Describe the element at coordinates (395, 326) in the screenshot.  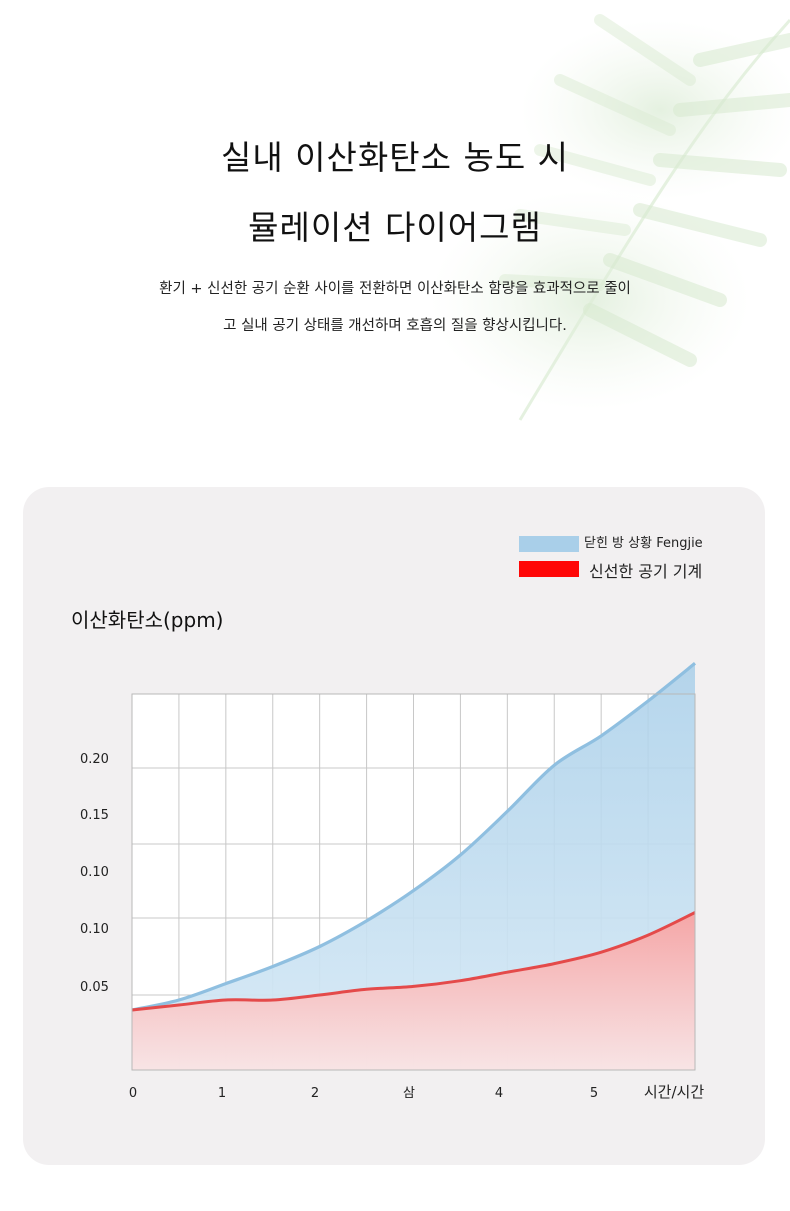
I see `page-subtitle-line-2: 고 실내 공기 상태를 개선하며 호흡의 질을 향상시킵니다.` at that location.